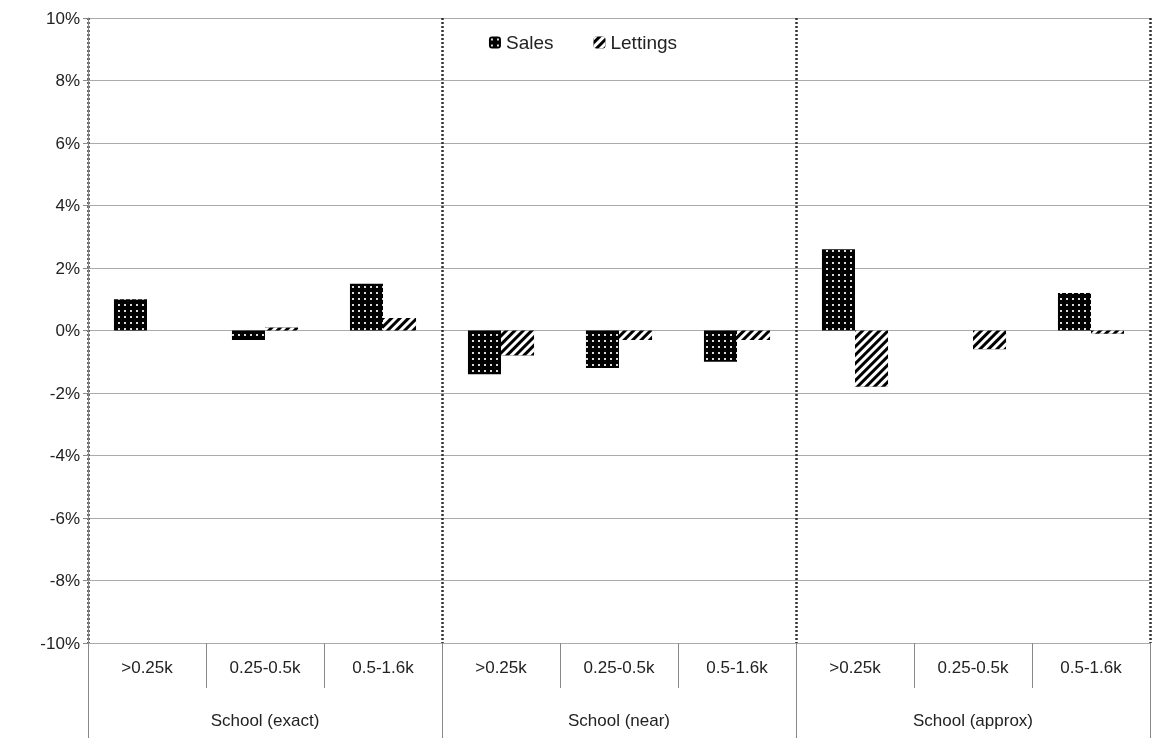  Describe the element at coordinates (973, 720) in the screenshot. I see `text: School (approx)` at that location.